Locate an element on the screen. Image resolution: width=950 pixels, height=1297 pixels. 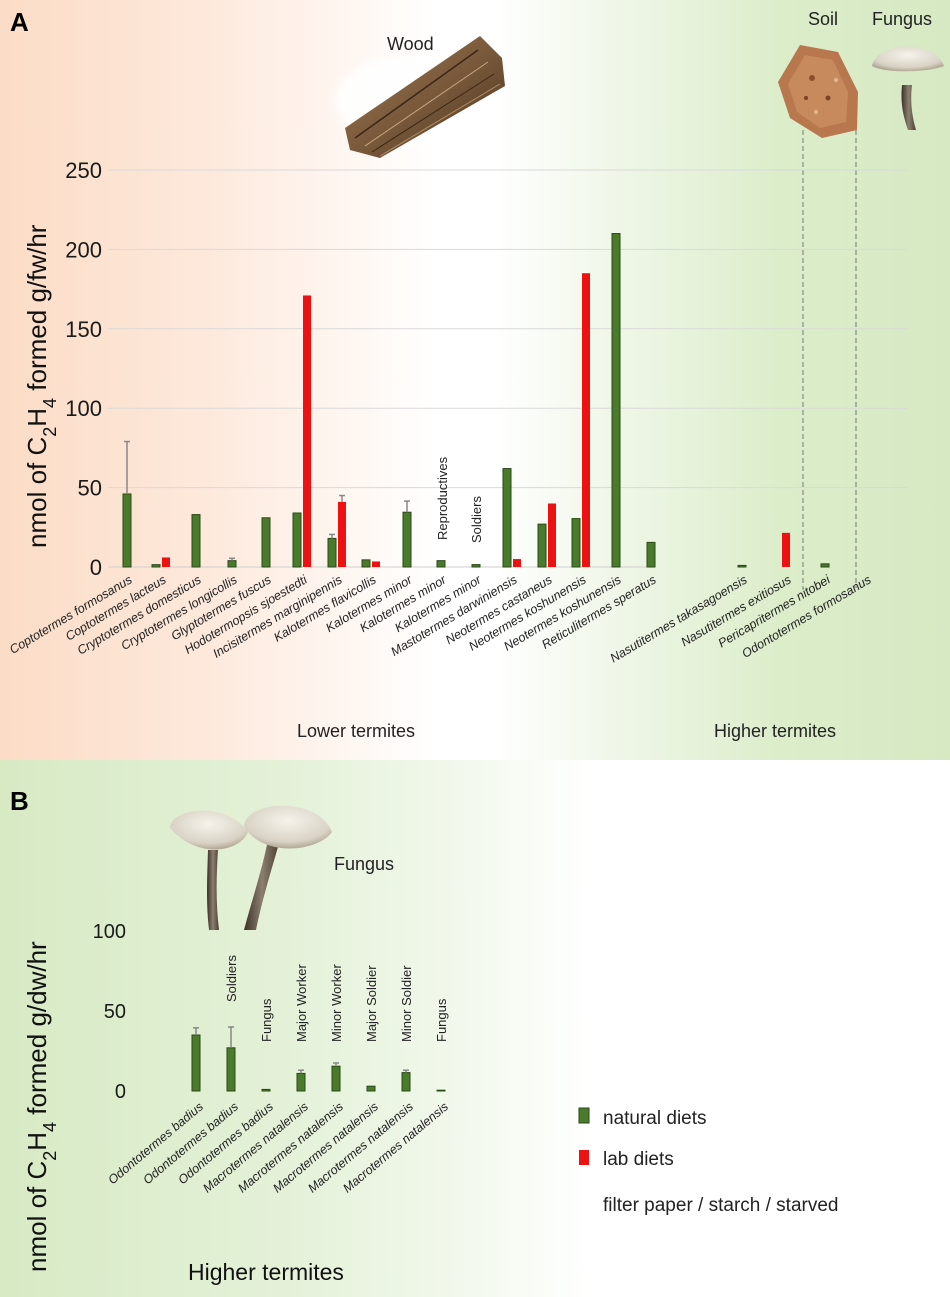
panel-b-label: B is located at coordinates (19, 801).